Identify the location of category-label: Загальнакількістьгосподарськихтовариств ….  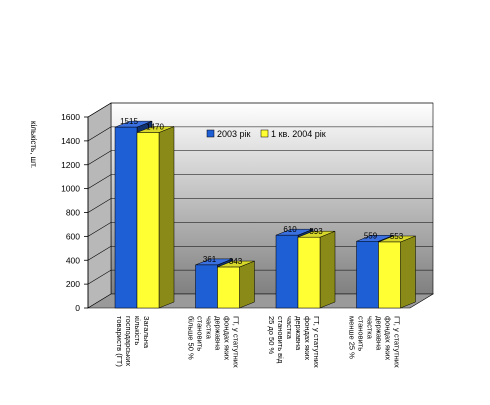
(133, 341).